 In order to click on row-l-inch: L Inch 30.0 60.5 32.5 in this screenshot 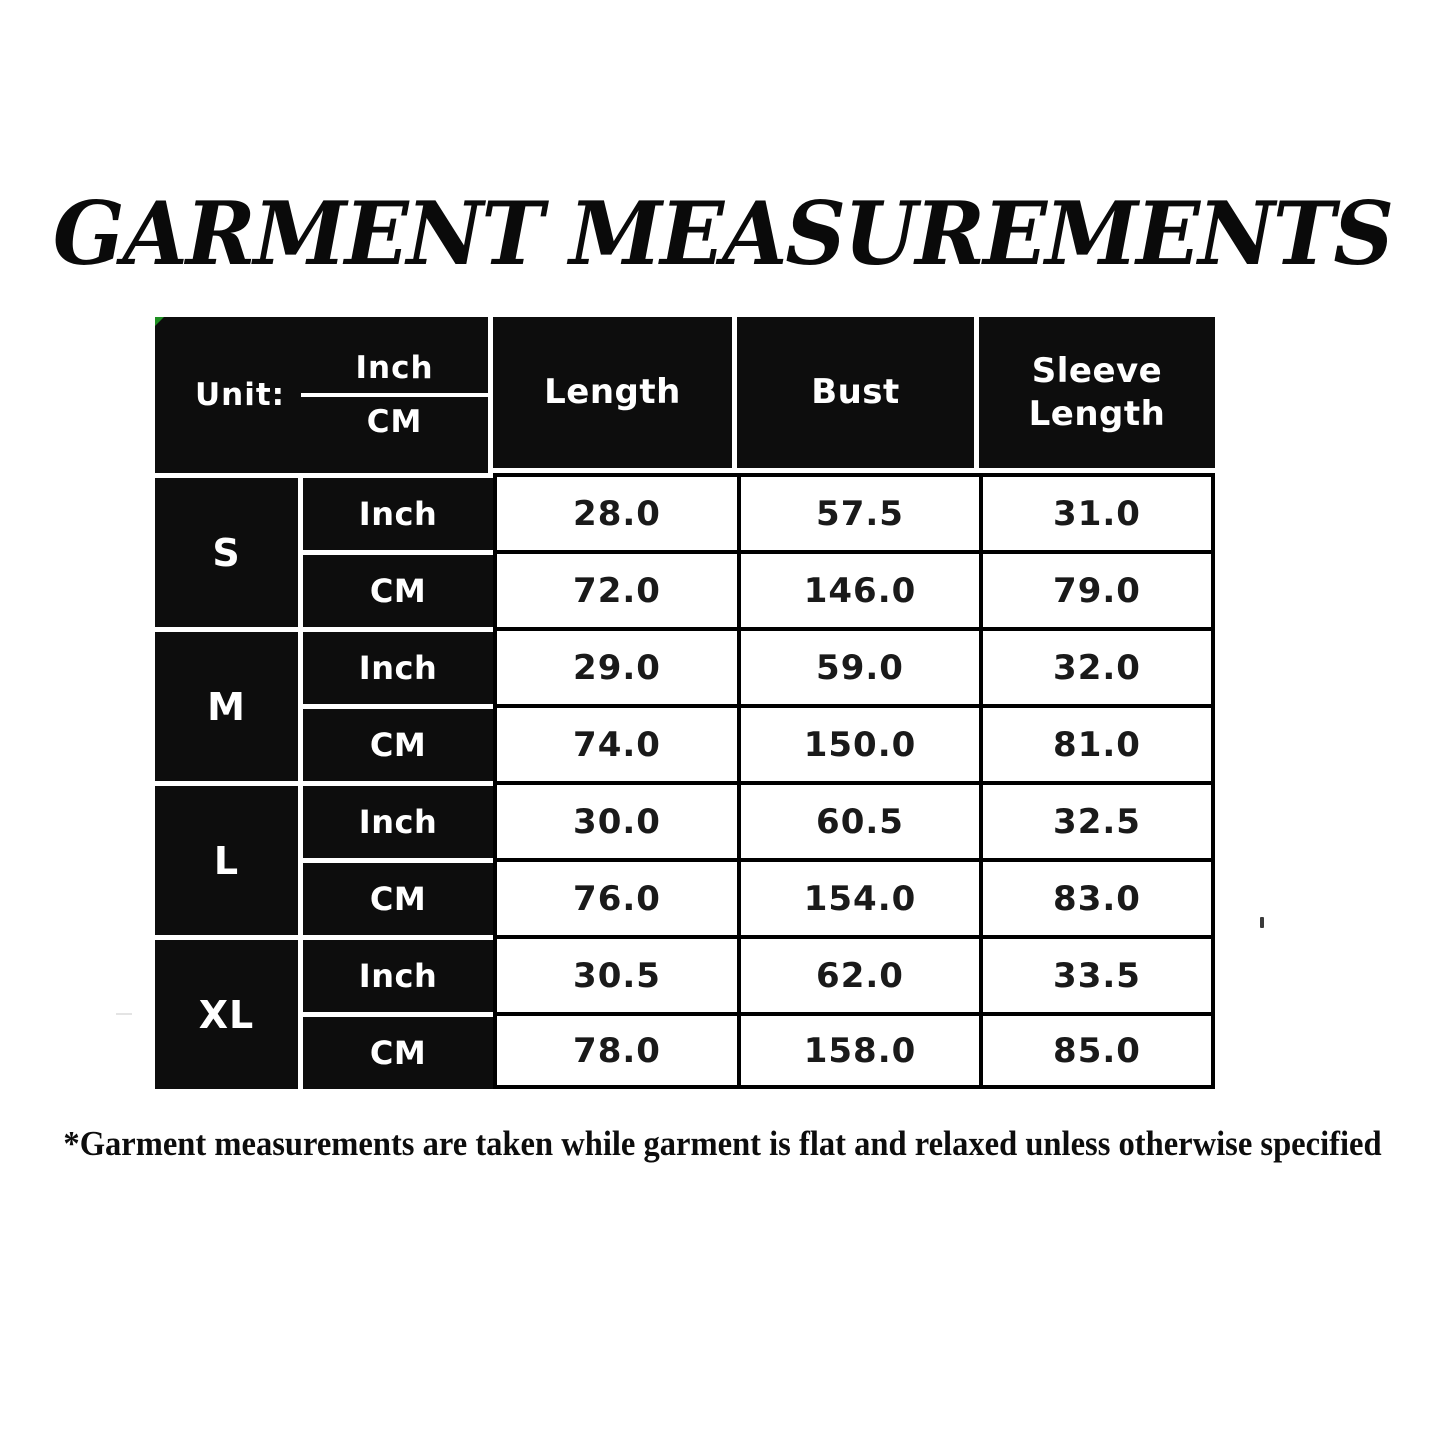, I will do `click(685, 858)`.